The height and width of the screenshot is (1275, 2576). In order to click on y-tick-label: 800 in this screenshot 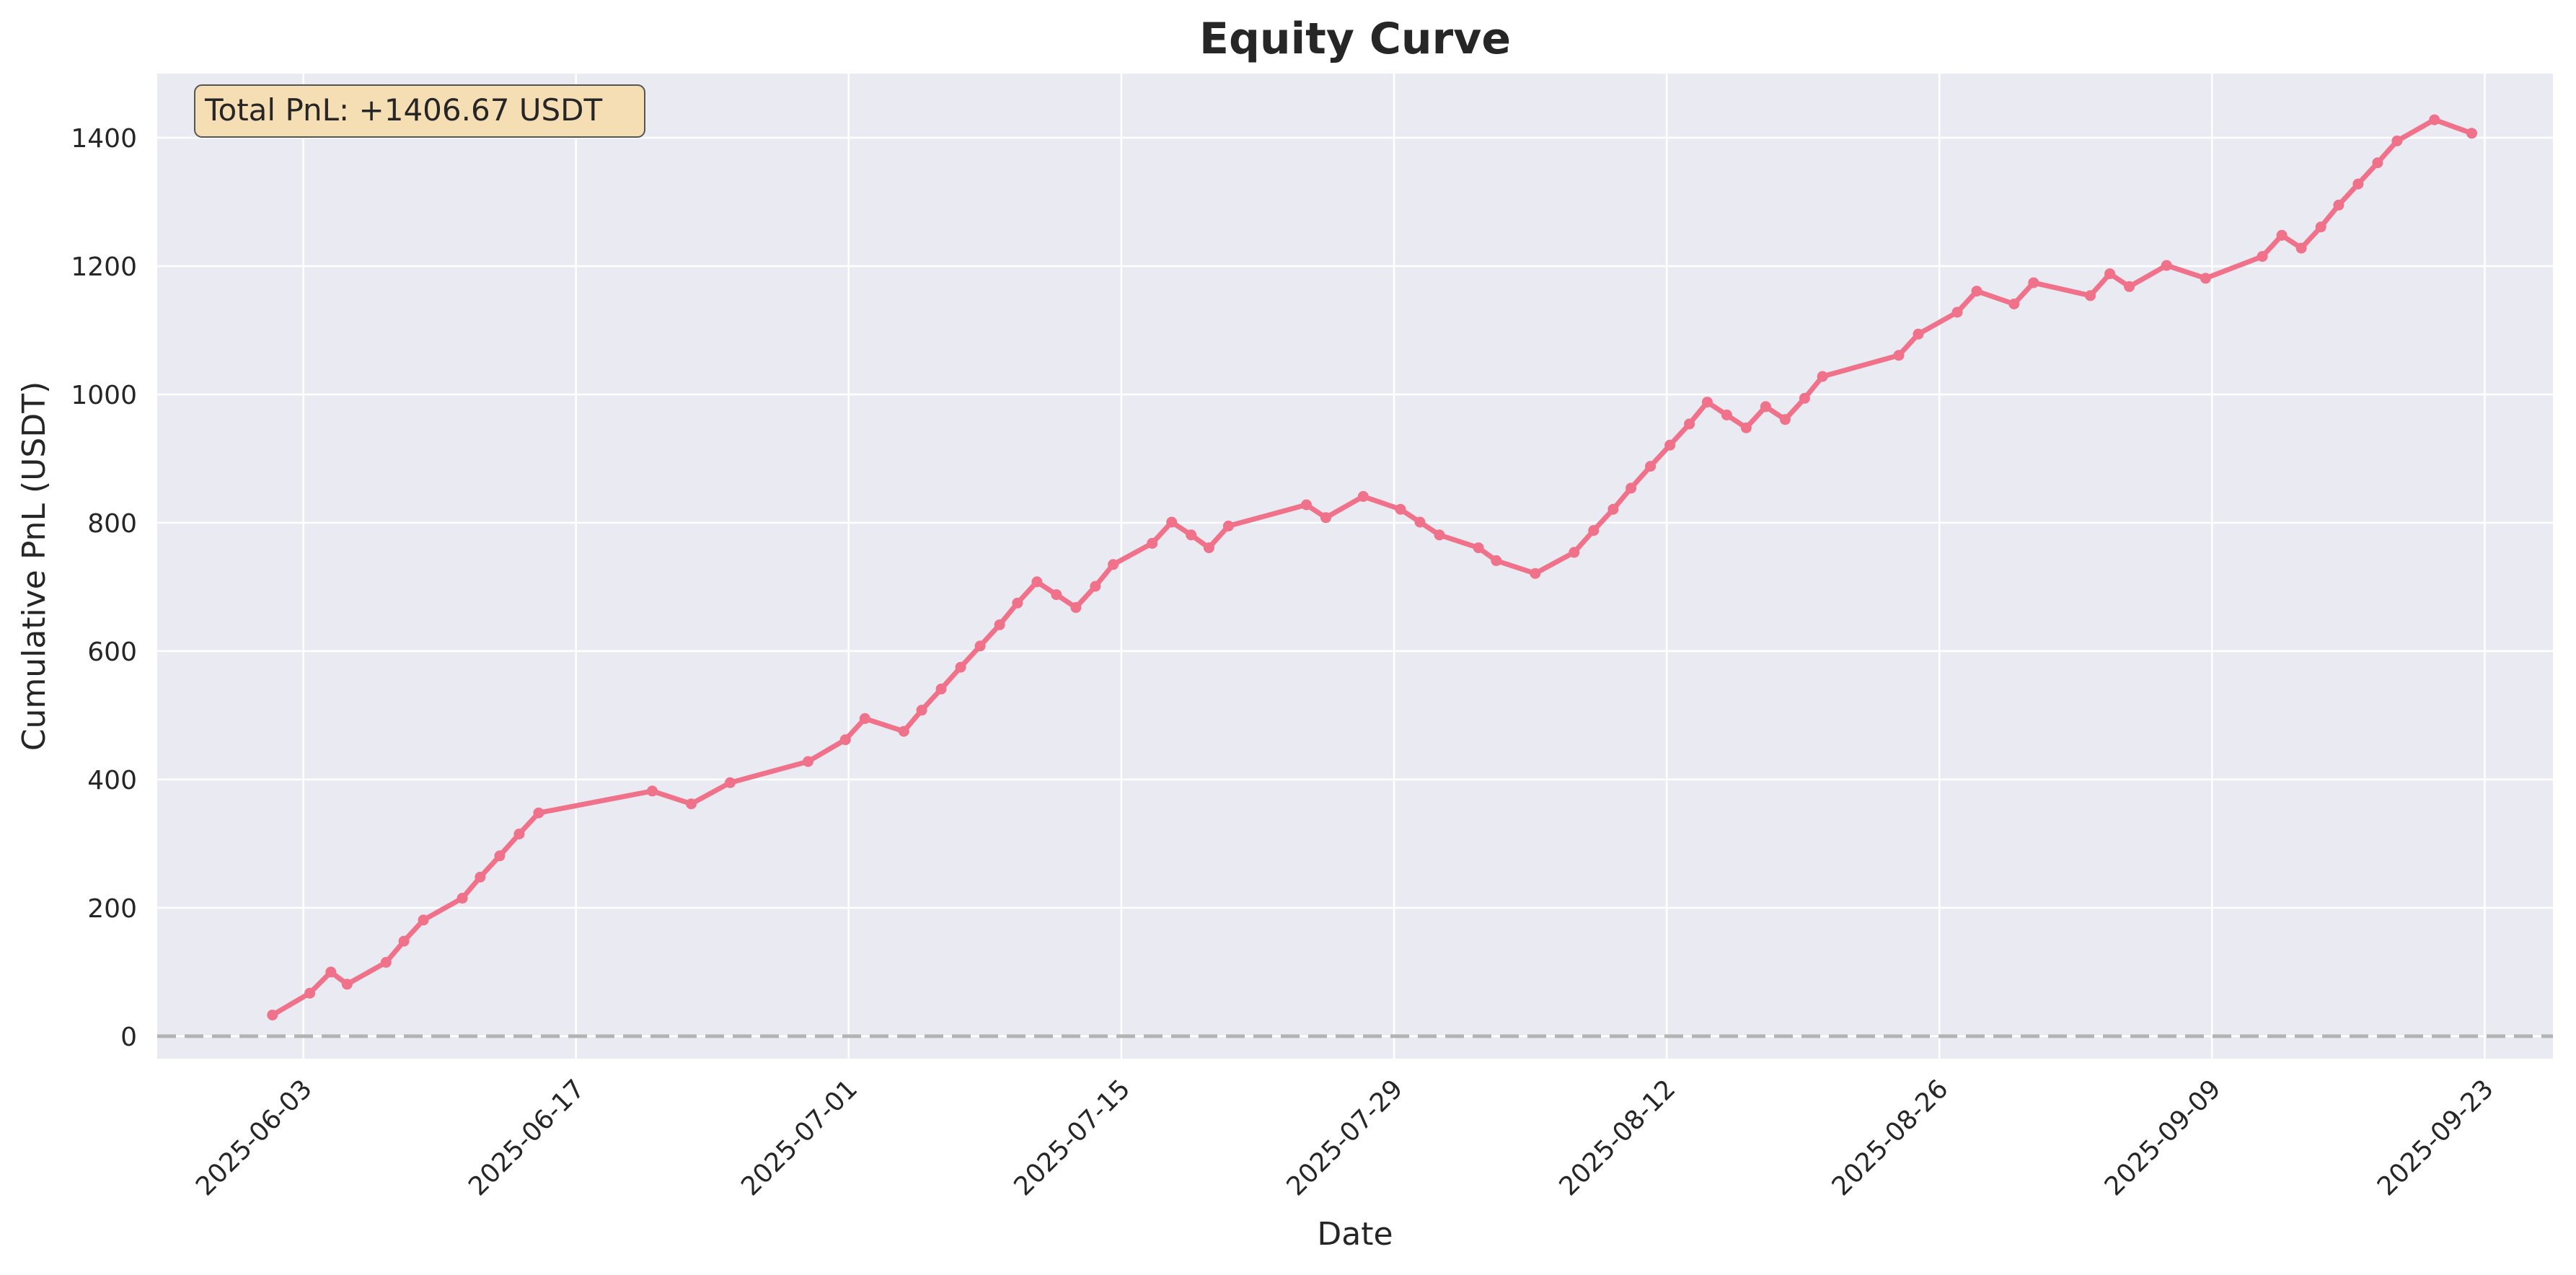, I will do `click(112, 524)`.